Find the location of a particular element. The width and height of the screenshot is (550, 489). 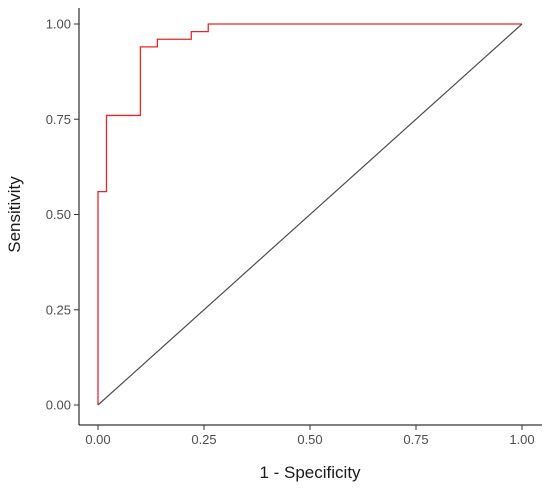

y-tick-label: 0.25 is located at coordinates (58, 309).